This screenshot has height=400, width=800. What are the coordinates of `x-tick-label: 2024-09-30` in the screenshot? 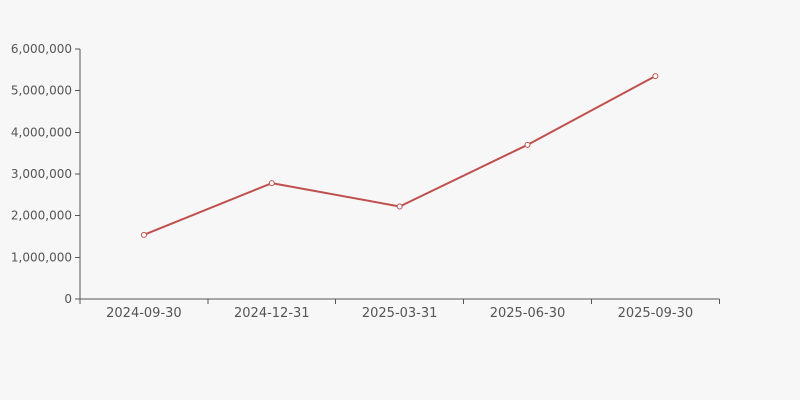 It's located at (144, 313).